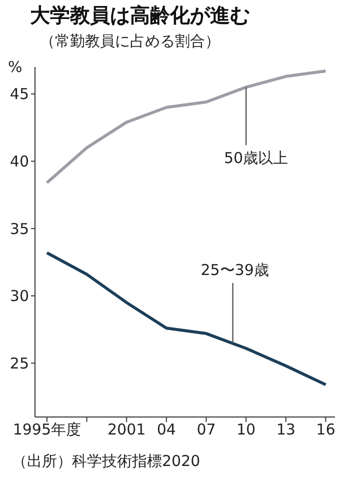 This screenshot has height=486, width=350. What do you see at coordinates (246, 429) in the screenshot?
I see `x-tick-label: 10` at bounding box center [246, 429].